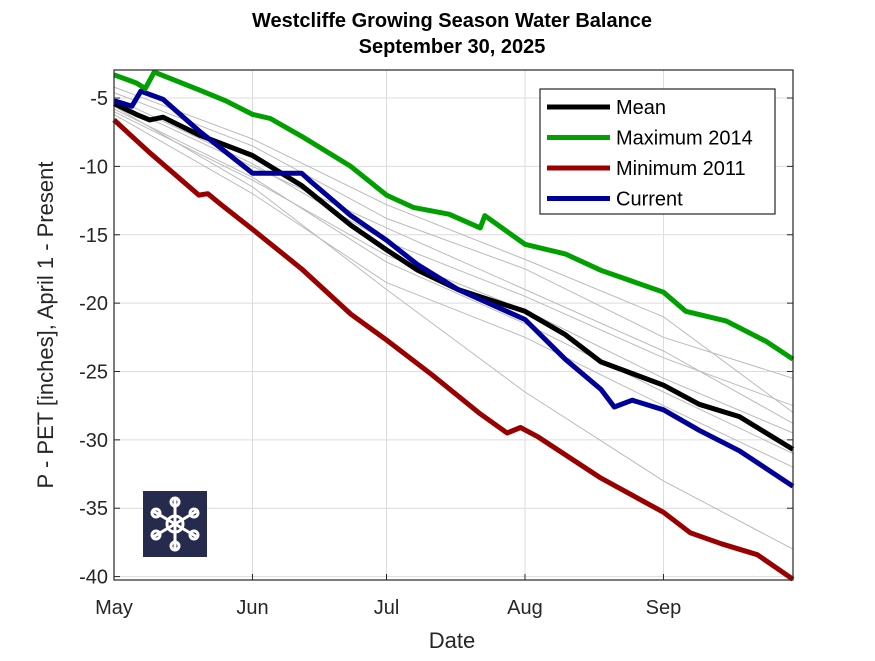 This screenshot has width=875, height=661. I want to click on legend-label: Mean, so click(641, 108).